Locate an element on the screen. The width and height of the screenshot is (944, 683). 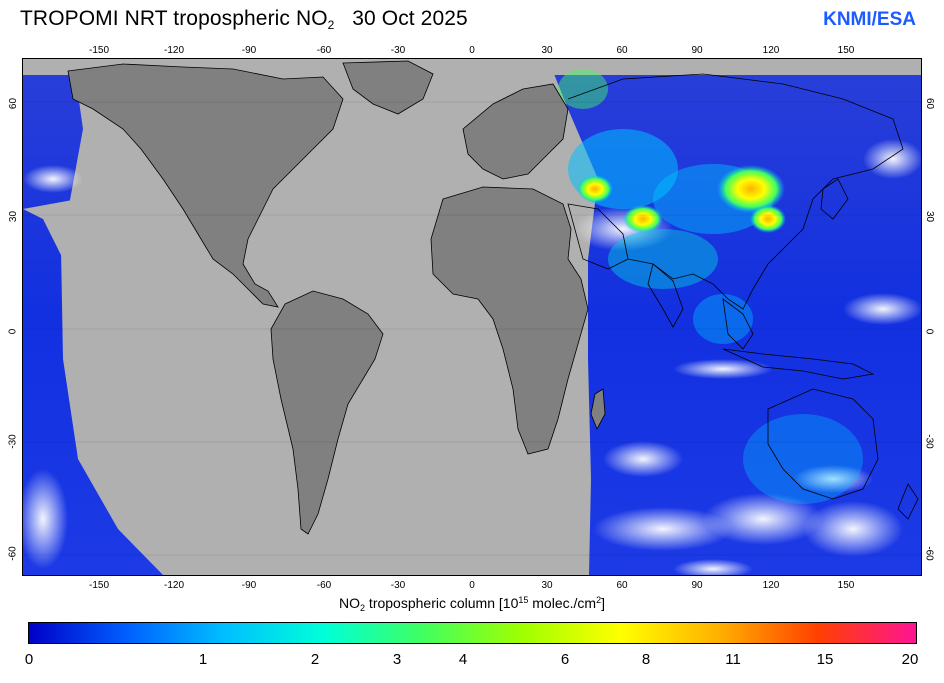
page-title: TROPOMI NRT tropospheric NO2 30 Oct 2025 is located at coordinates (244, 19).